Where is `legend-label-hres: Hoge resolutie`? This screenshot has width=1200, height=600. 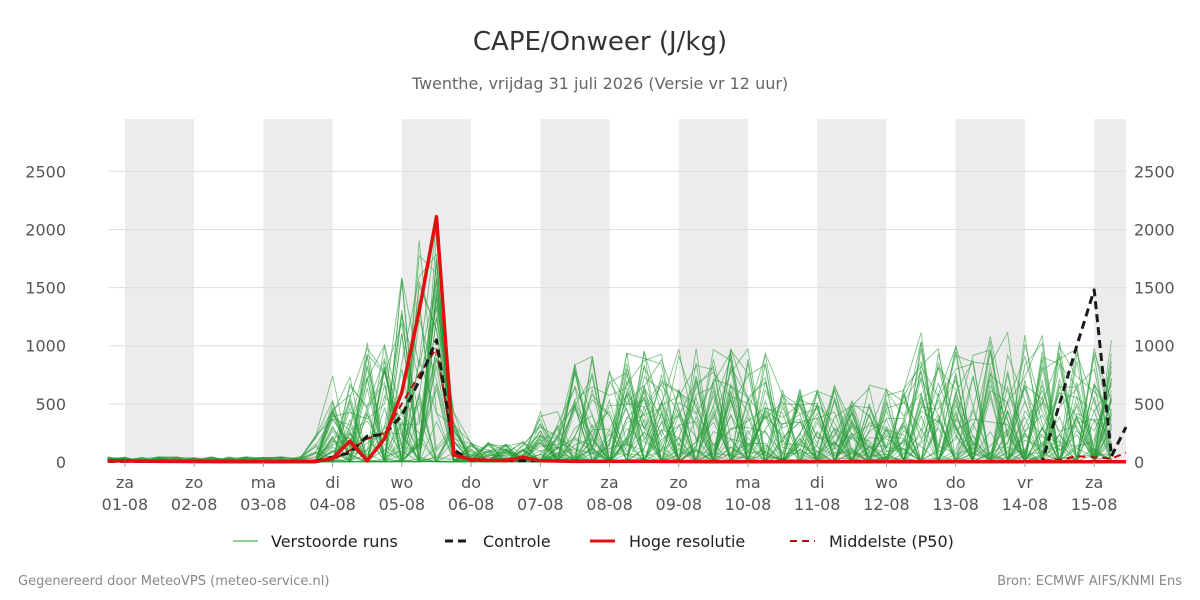
legend-label-hres: Hoge resolutie is located at coordinates (687, 541).